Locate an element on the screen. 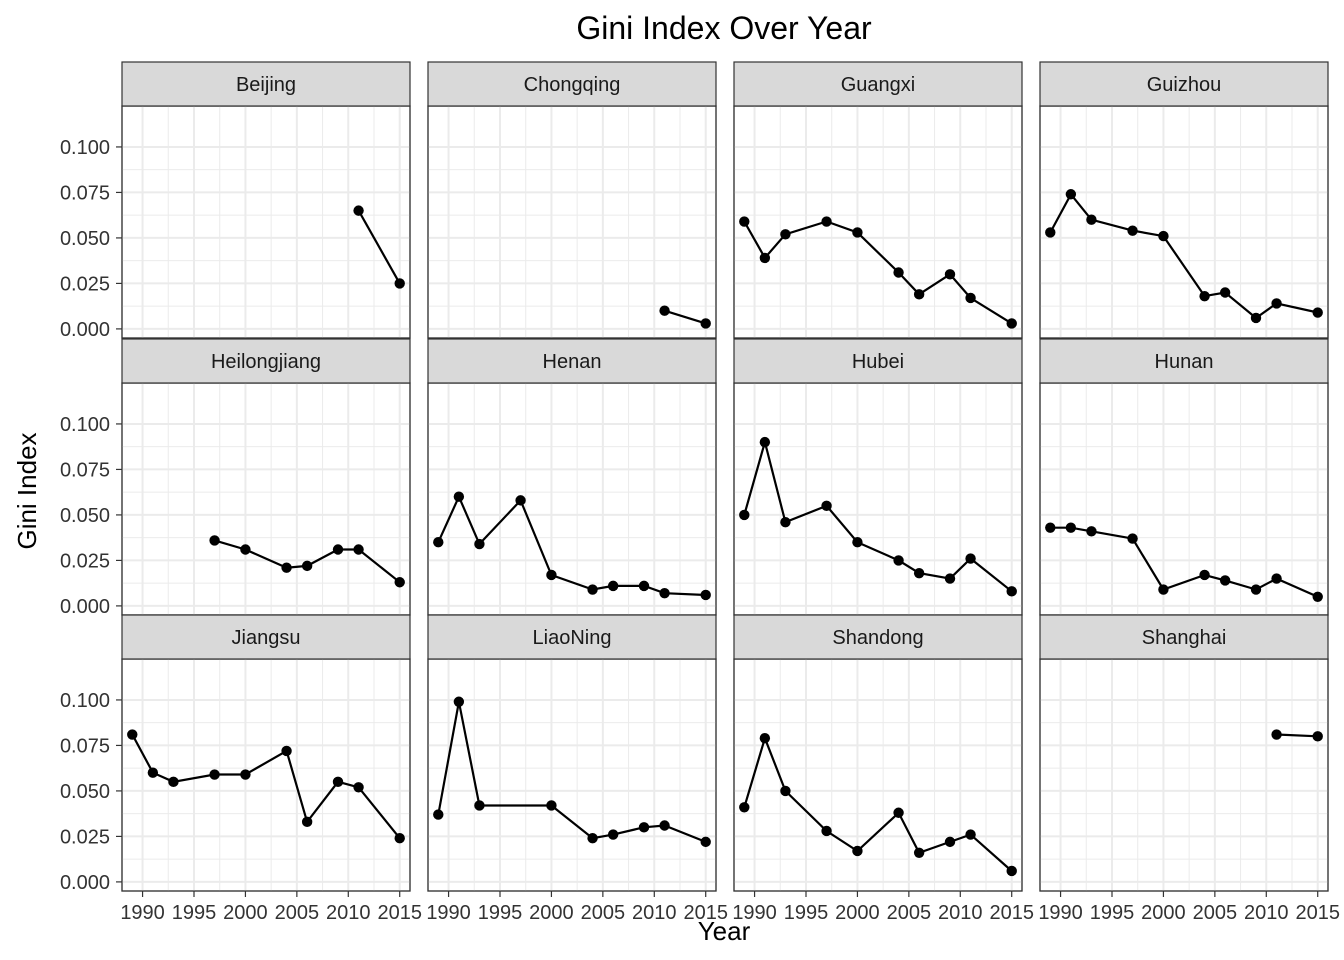  panel-guangxi: Guangxi is located at coordinates (878, 200).